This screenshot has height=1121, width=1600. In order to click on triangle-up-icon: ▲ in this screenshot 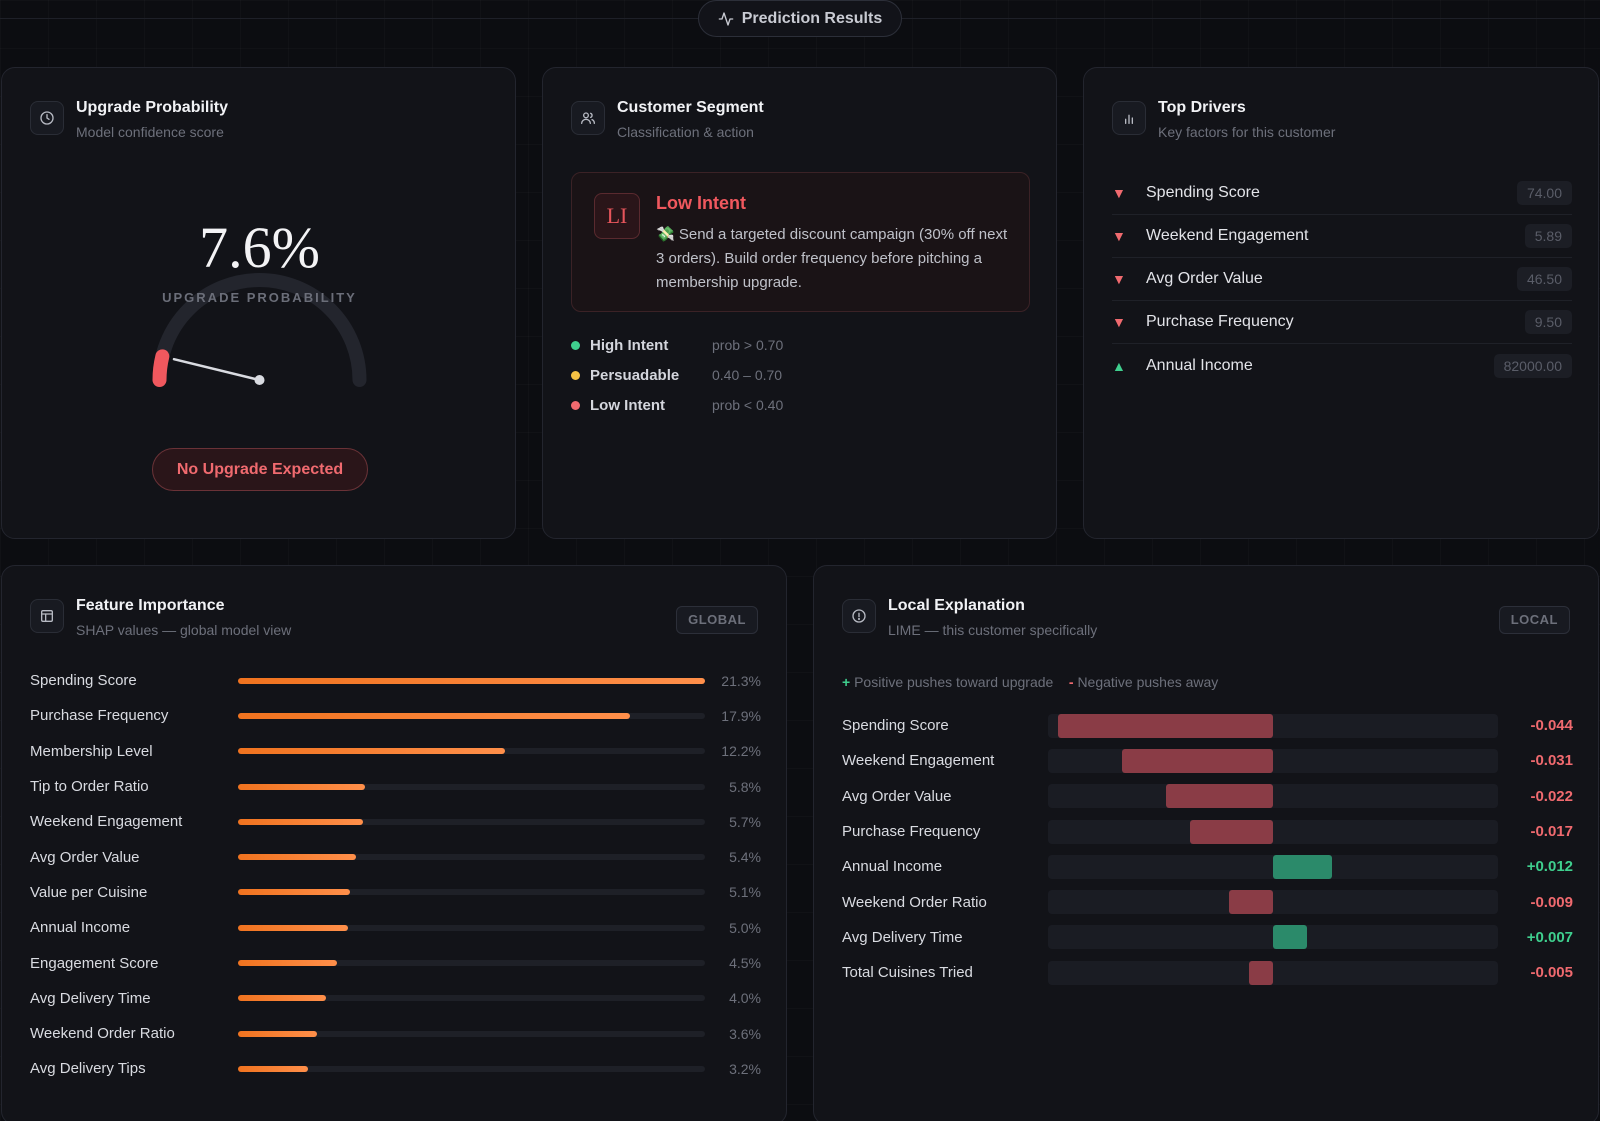, I will do `click(1119, 365)`.